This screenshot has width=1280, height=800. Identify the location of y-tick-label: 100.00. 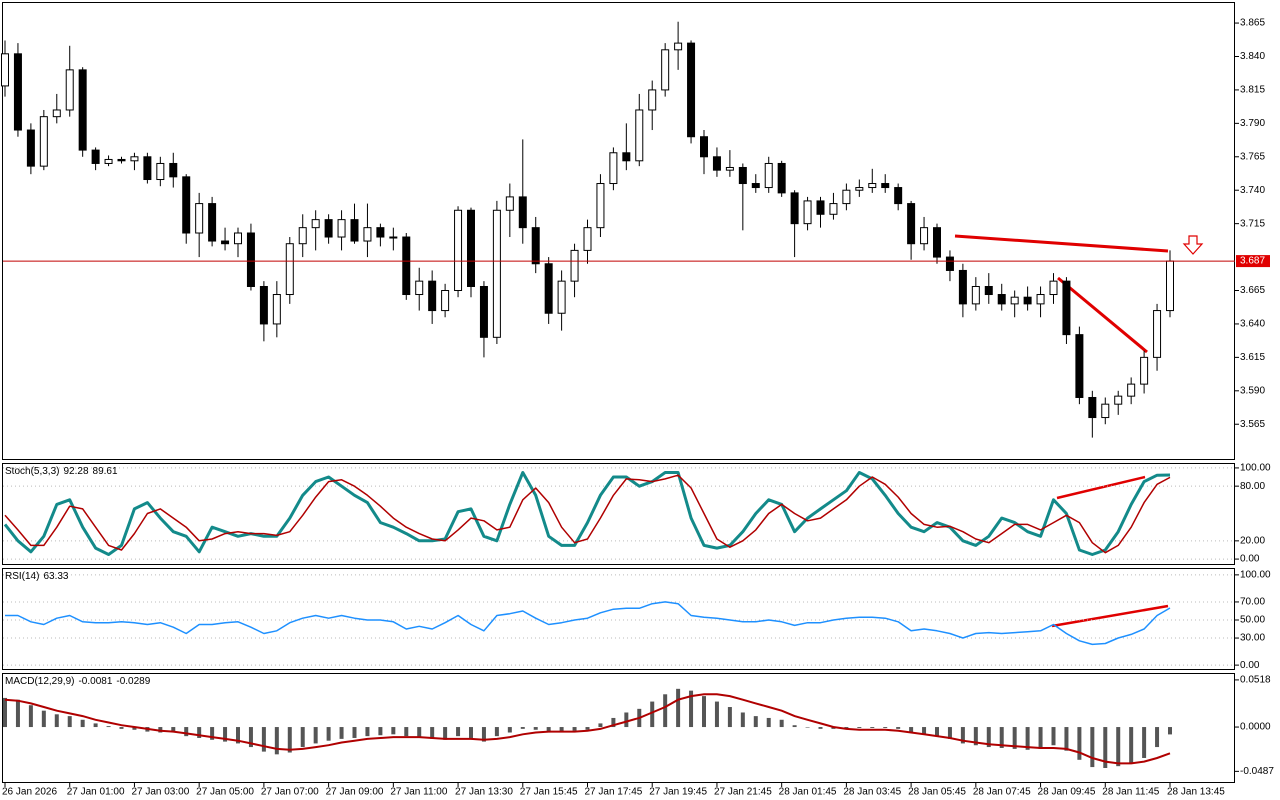
(1255, 468).